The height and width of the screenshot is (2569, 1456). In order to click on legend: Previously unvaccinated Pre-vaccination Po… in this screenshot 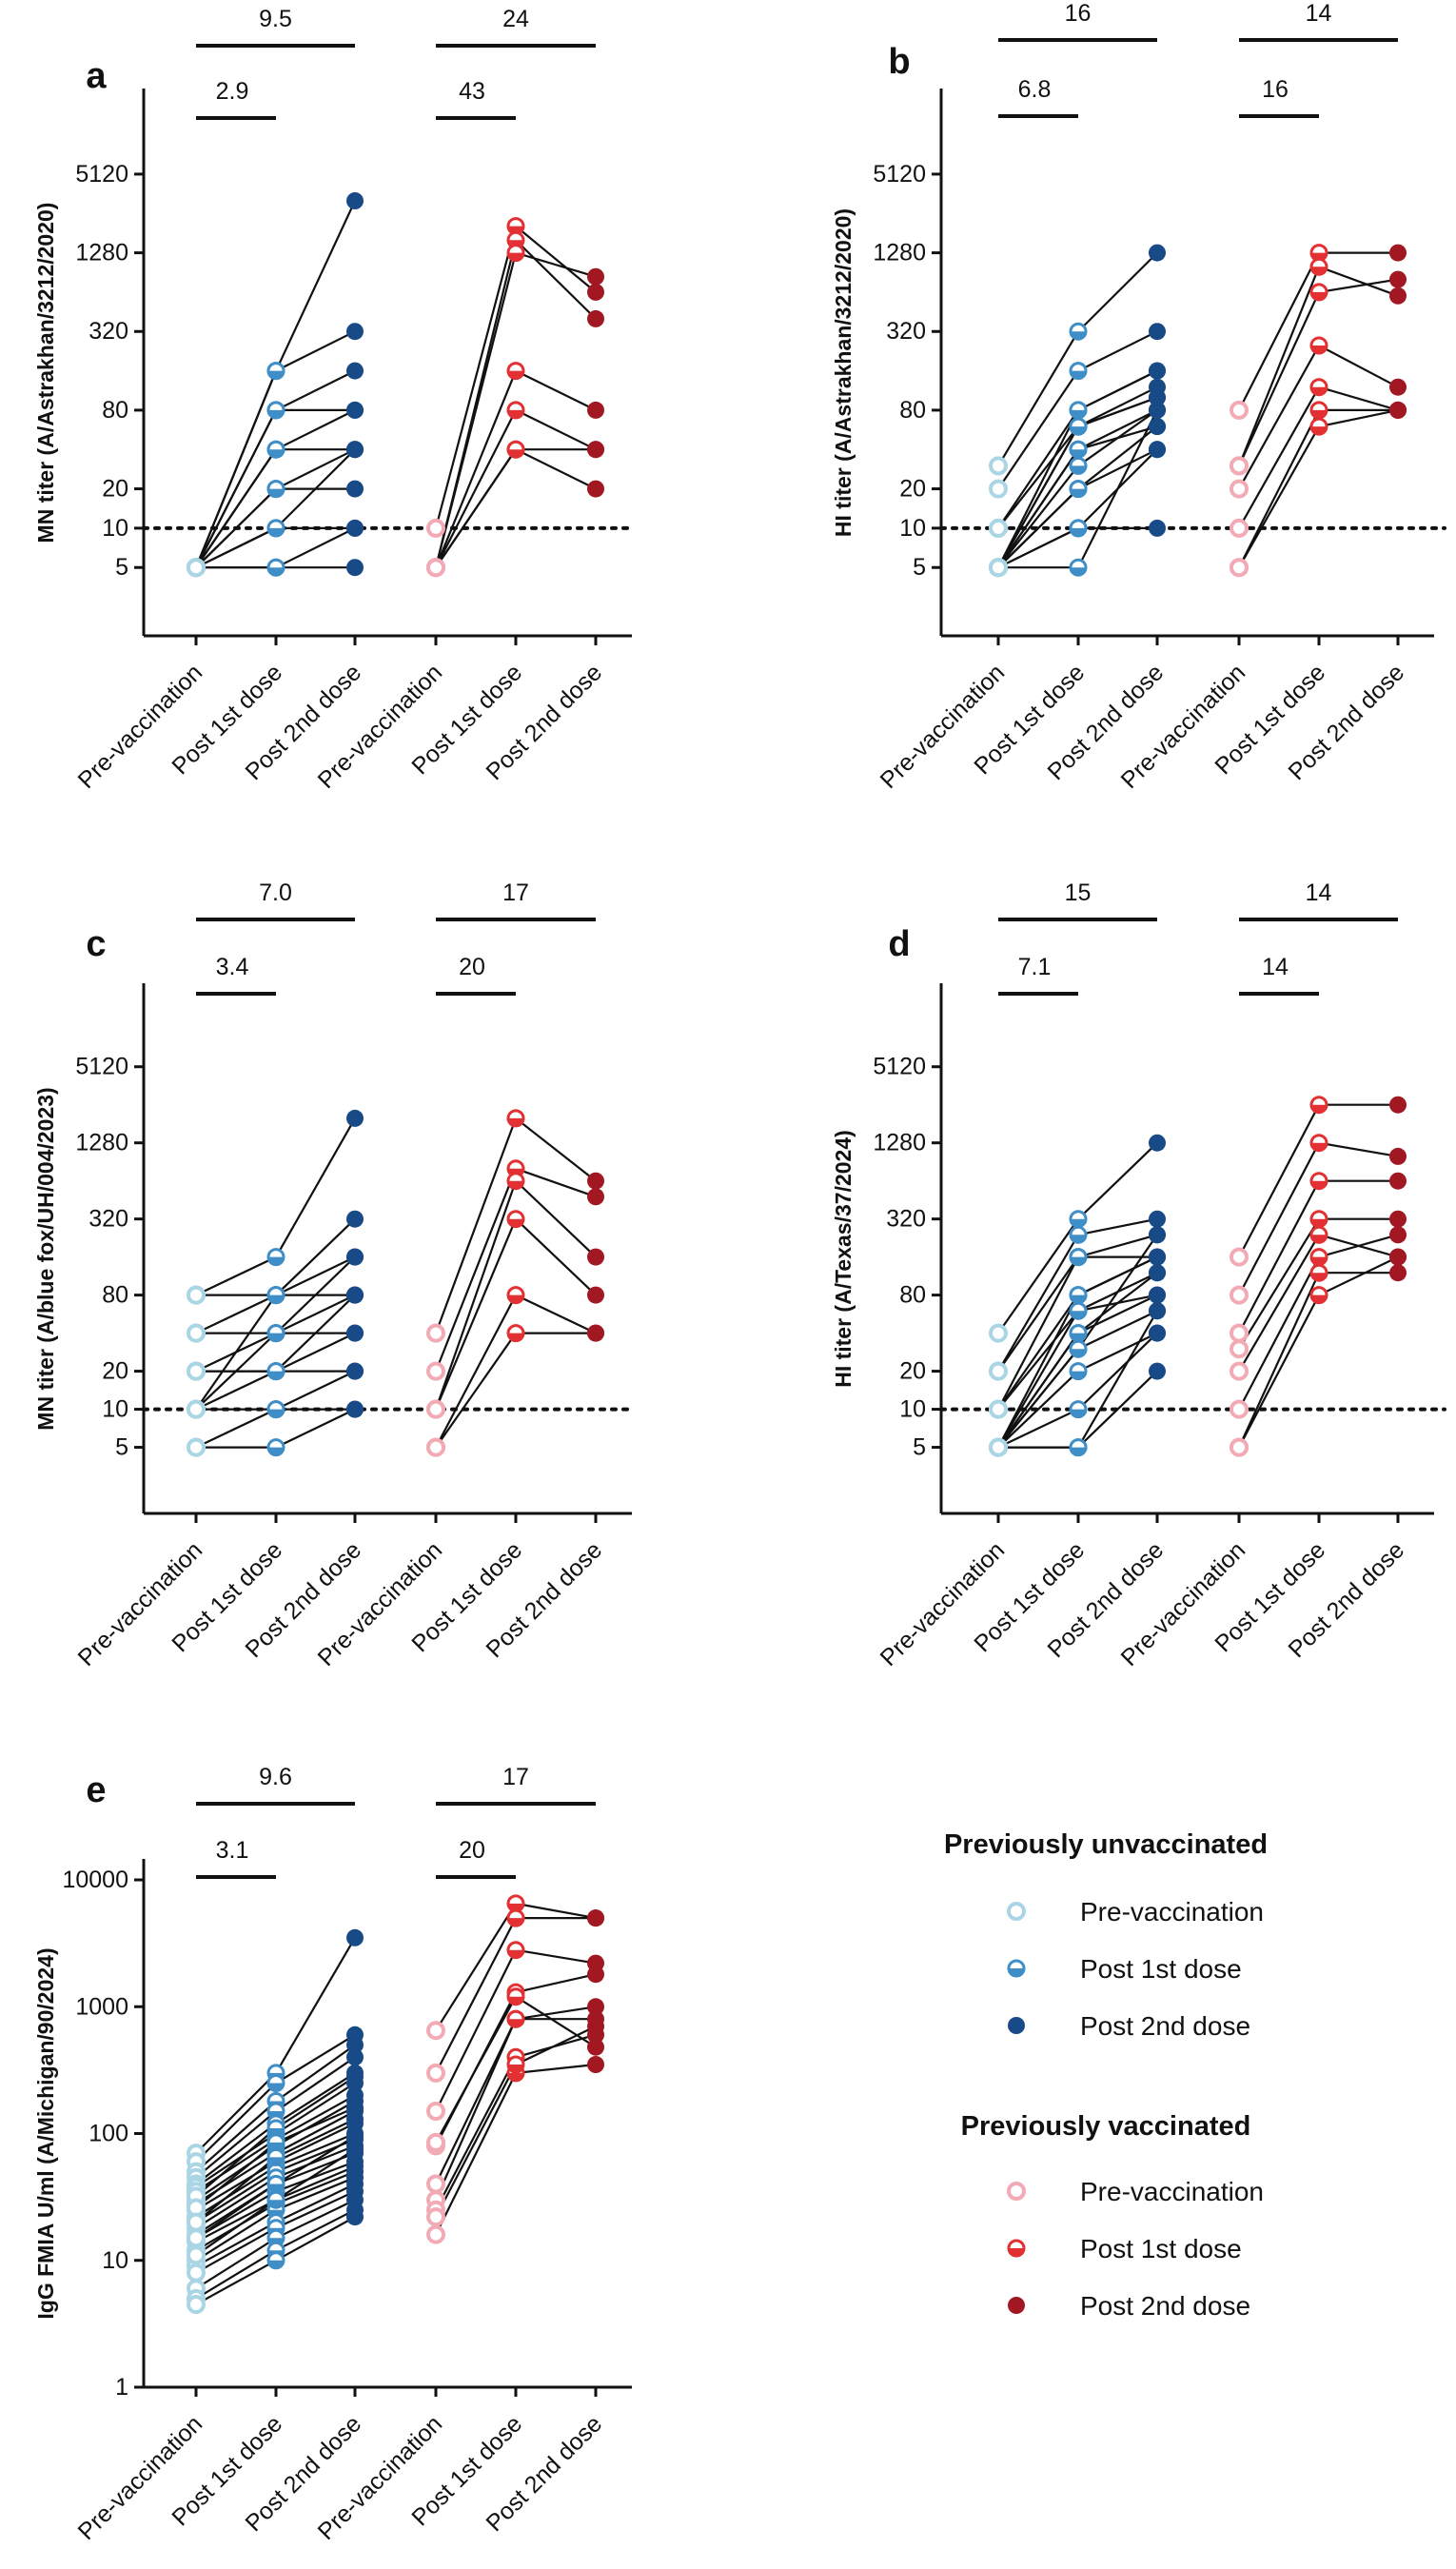, I will do `click(1106, 2075)`.